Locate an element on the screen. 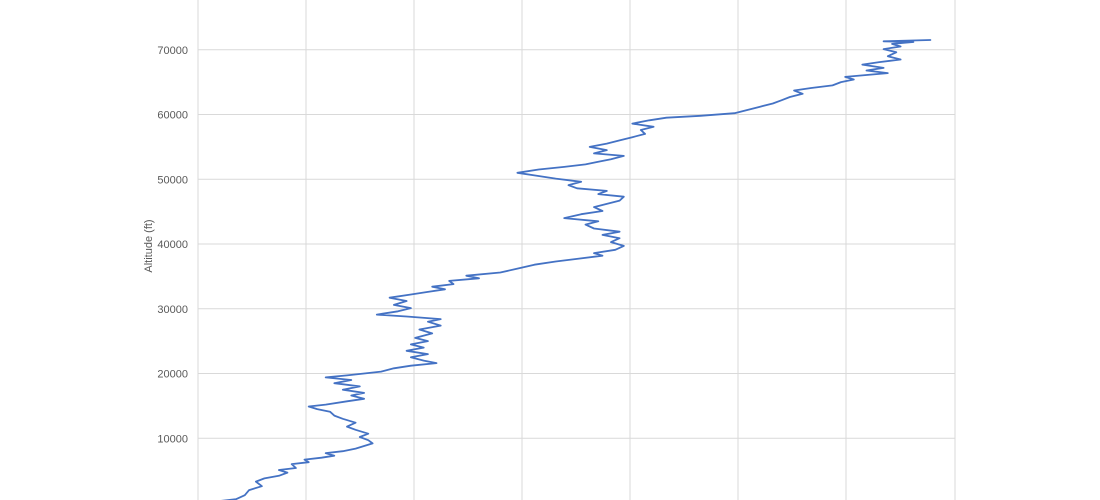 Image resolution: width=1100 pixels, height=500 pixels. y-axis-title: Altitude (ft) is located at coordinates (149, 245).